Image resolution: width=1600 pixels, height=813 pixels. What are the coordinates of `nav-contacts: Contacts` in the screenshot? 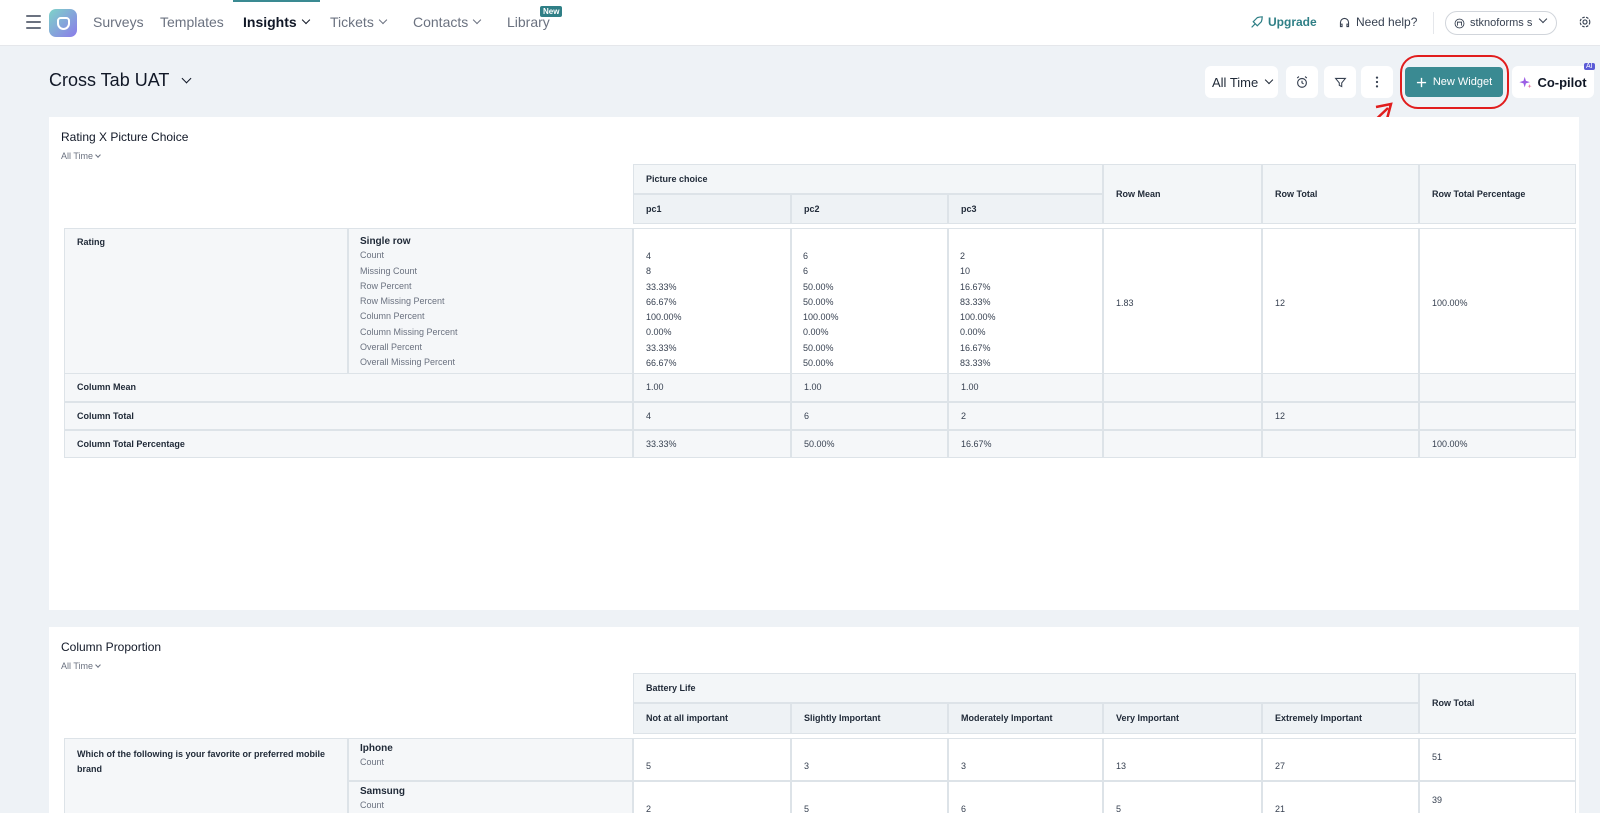 It's located at (447, 22).